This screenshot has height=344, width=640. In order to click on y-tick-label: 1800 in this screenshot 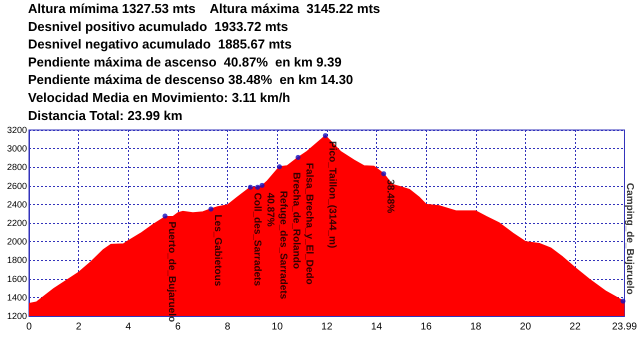, I will do `click(16, 260)`.